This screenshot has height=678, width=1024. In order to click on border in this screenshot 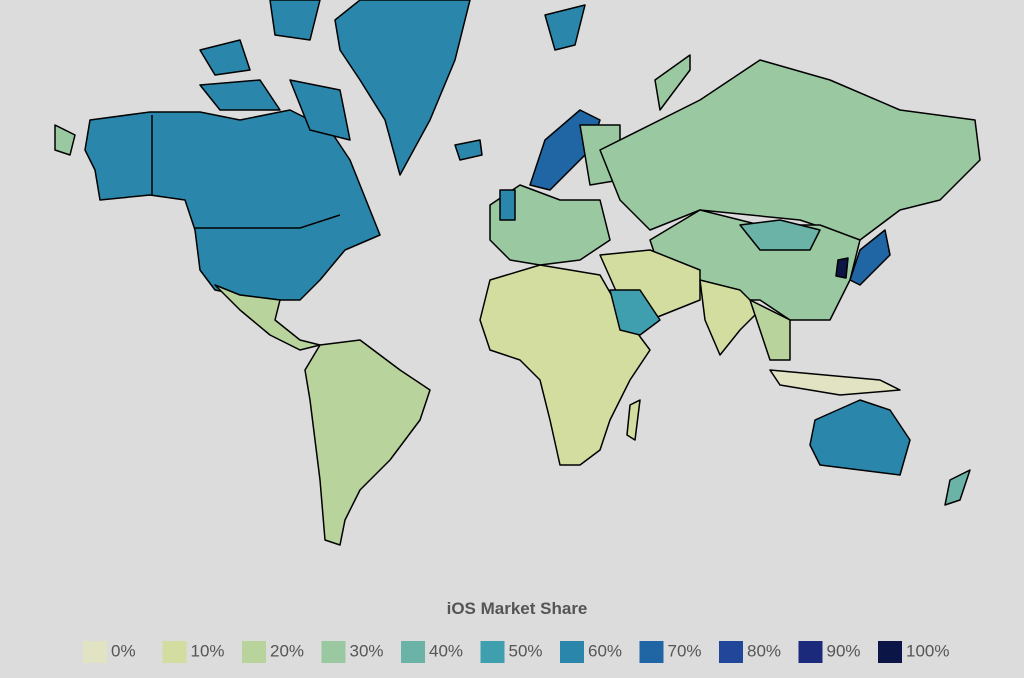, I will do `click(268, 221)`.